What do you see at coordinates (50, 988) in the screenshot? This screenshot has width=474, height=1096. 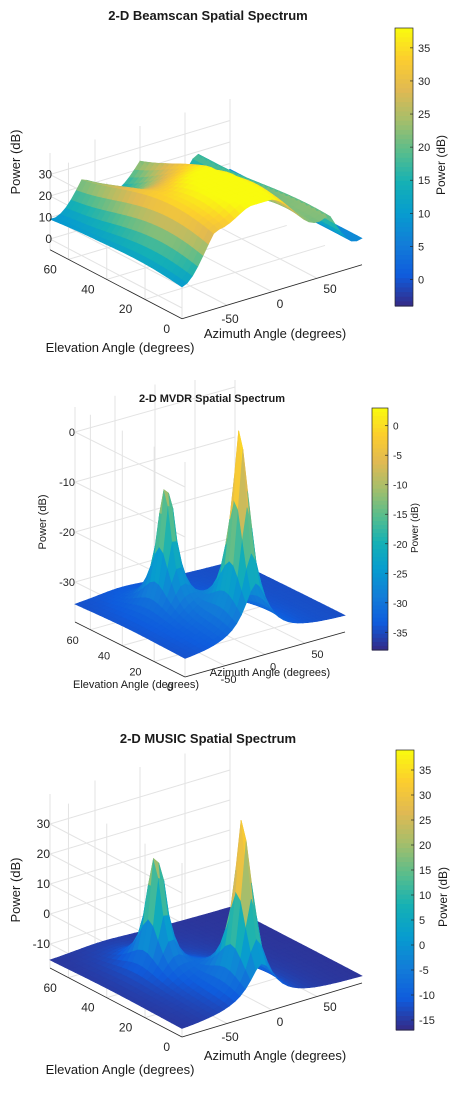 I see `y-tick-label: 60` at bounding box center [50, 988].